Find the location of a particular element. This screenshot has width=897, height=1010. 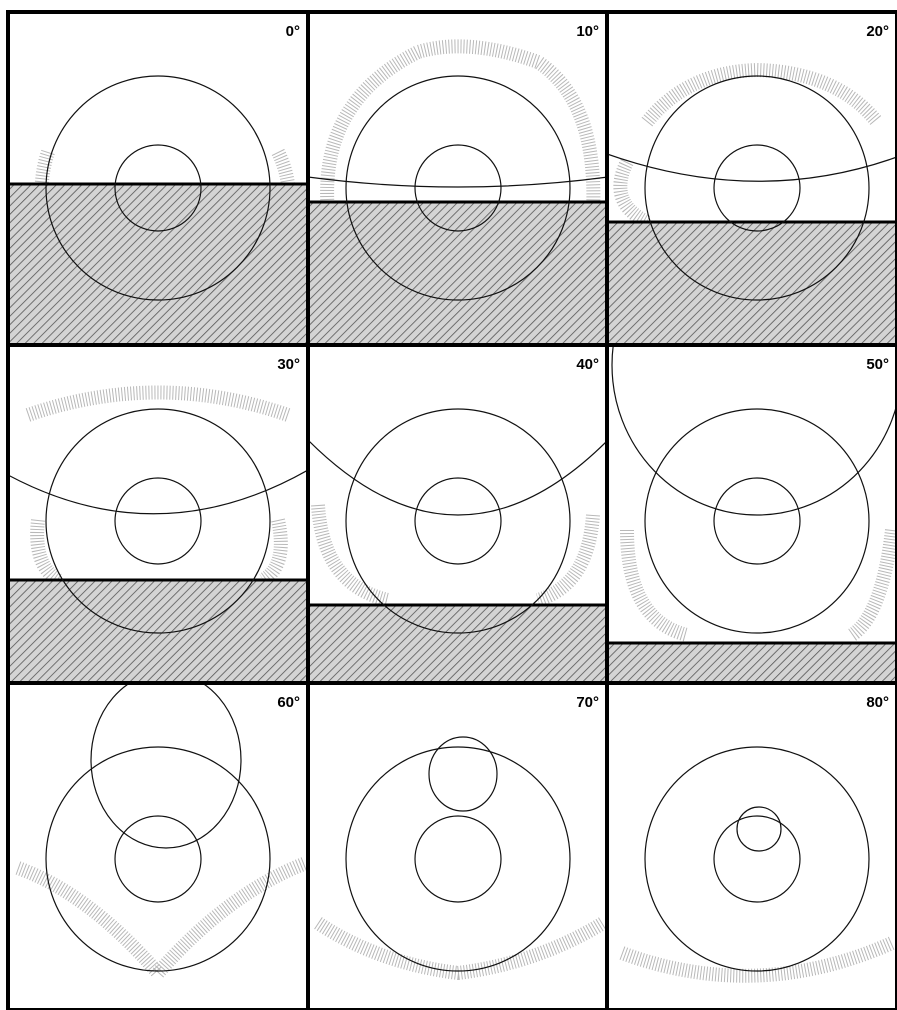

panel: 30° is located at coordinates (158, 514).